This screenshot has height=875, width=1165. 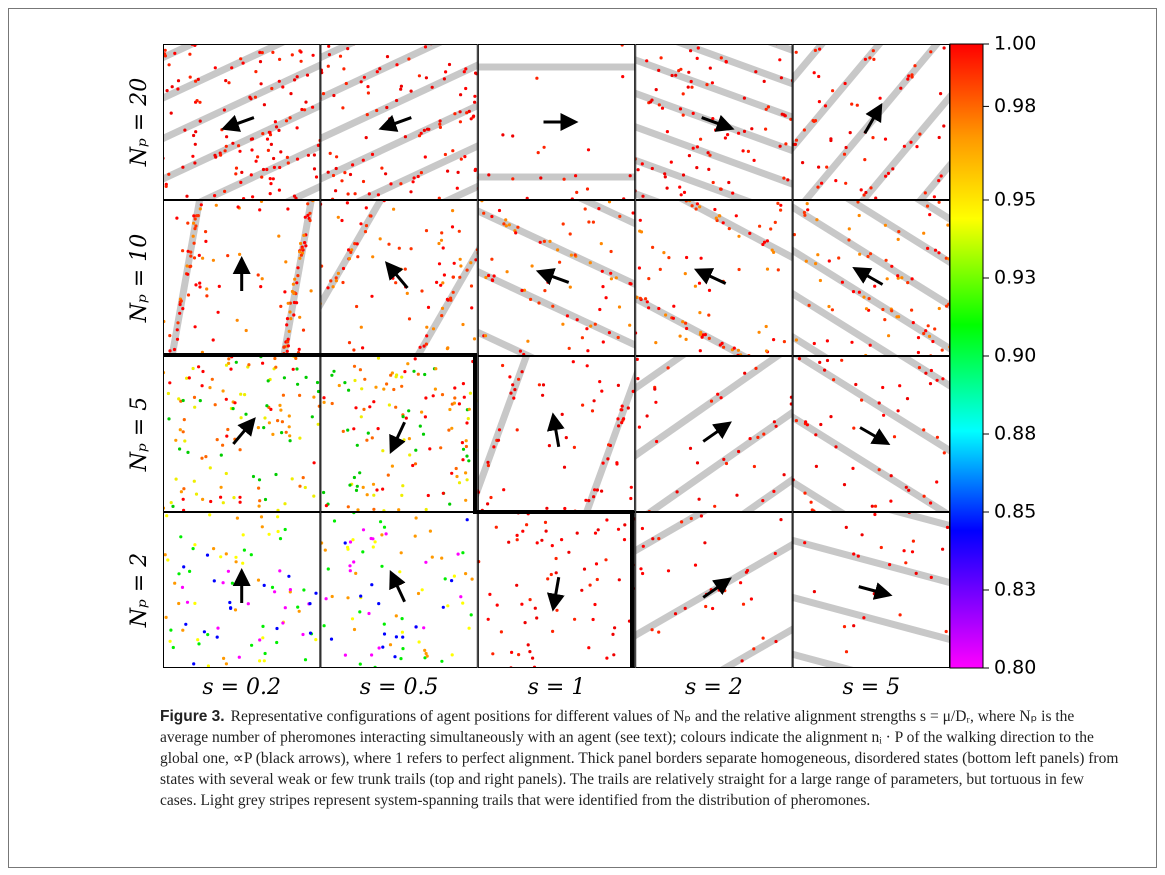 I want to click on panel, so click(x=239, y=315).